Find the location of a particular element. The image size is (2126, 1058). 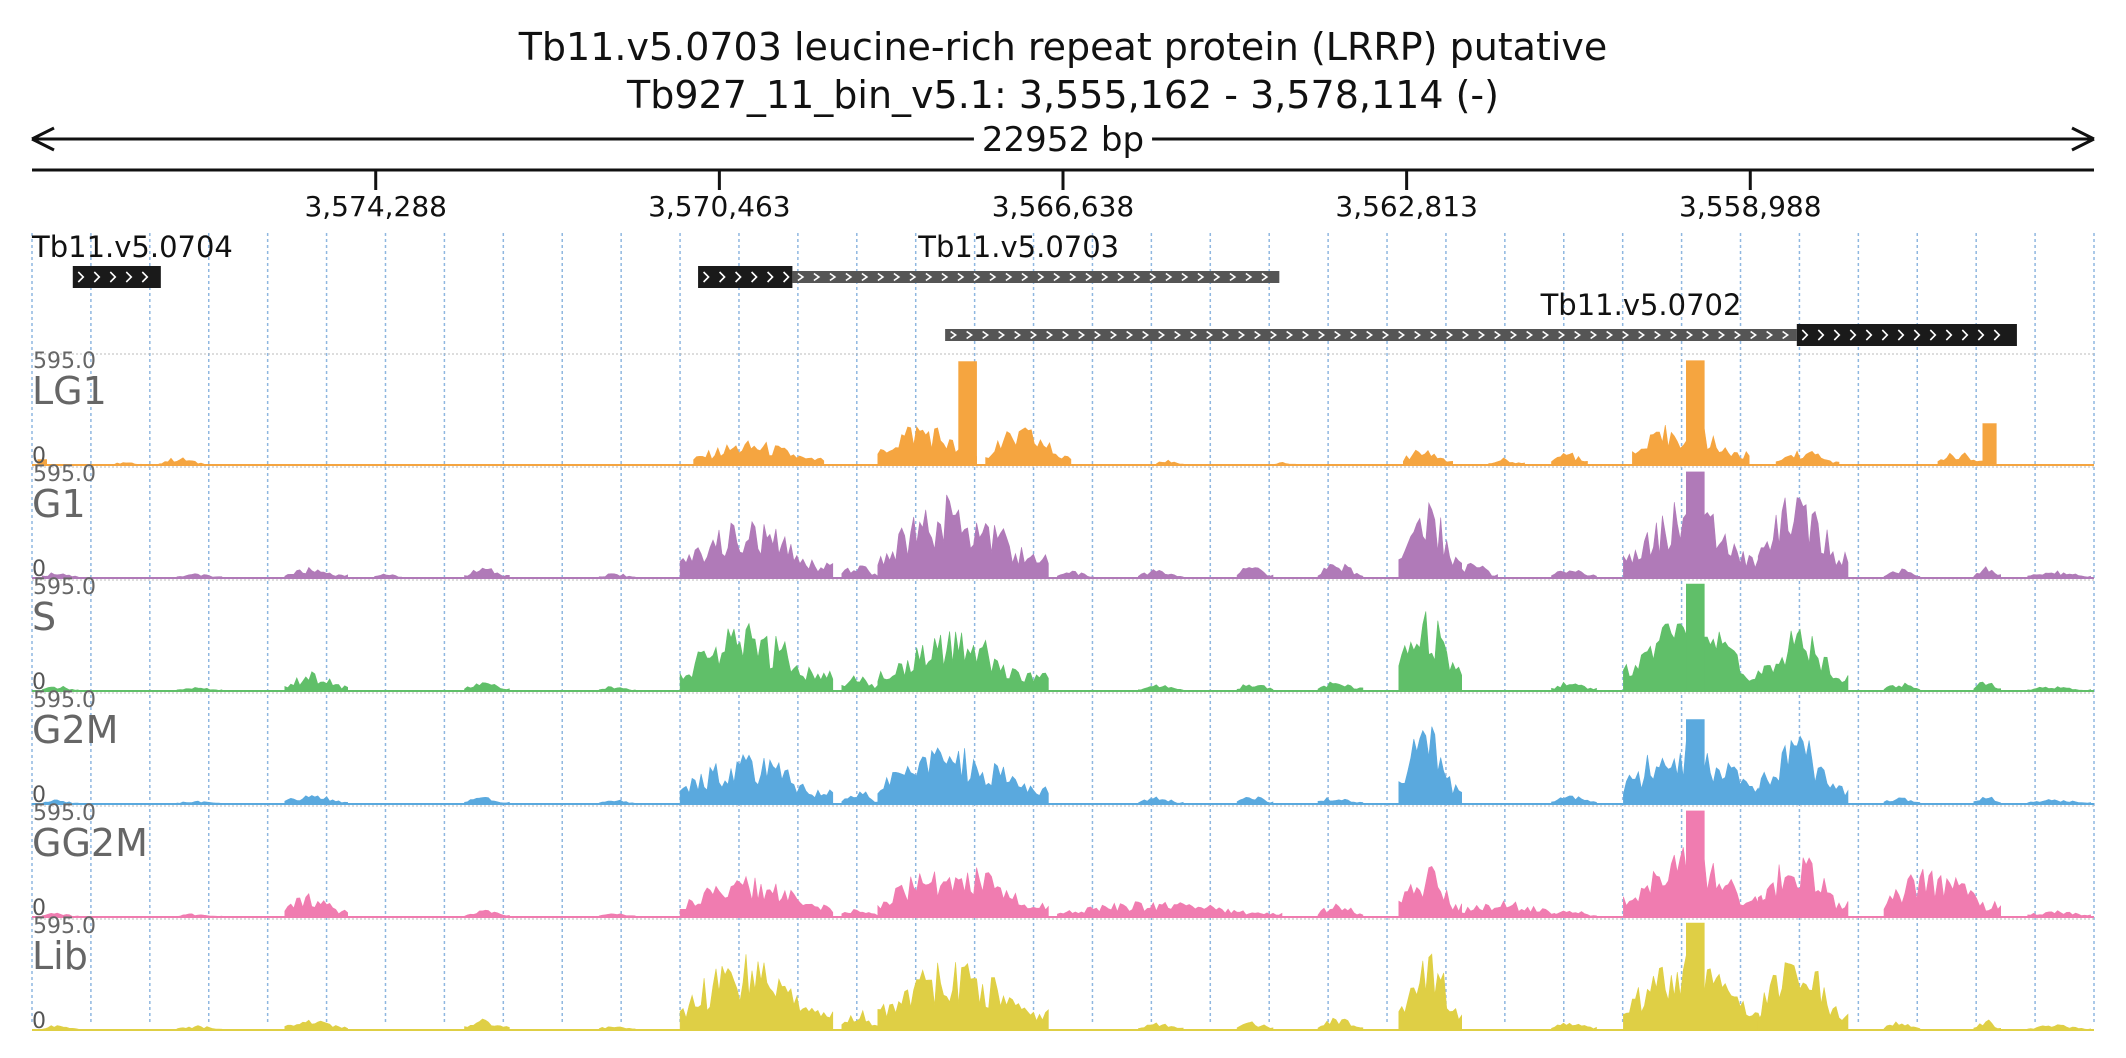

gene-tb11-v5-0702: Tb11.v5.0702 is located at coordinates (1481, 317).